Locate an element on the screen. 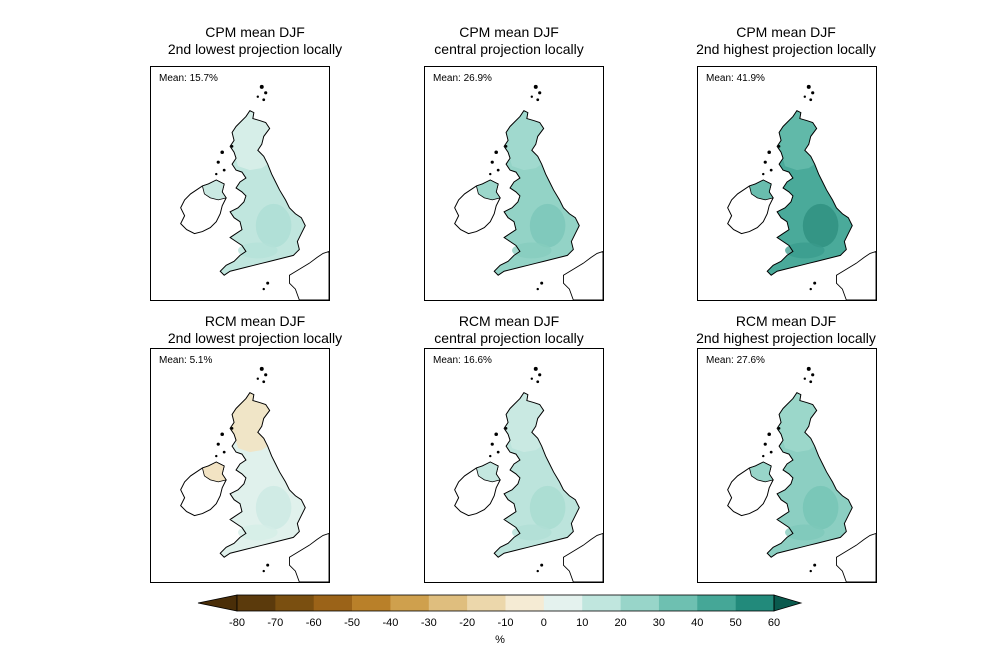 Image resolution: width=1000 pixels, height=650 pixels. mean-label: Mean: 16.6% is located at coordinates (462, 360).